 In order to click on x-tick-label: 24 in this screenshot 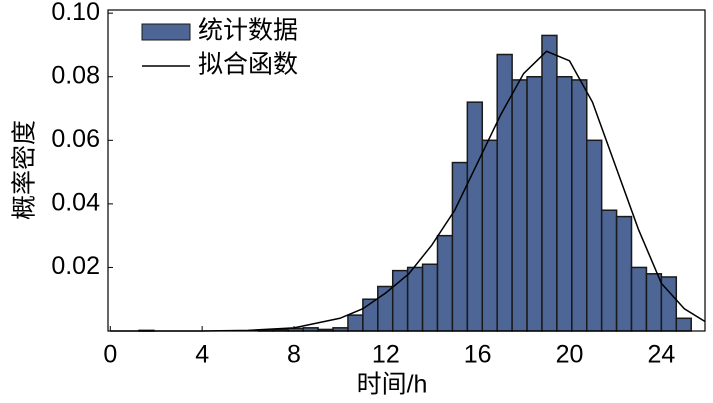, I will do `click(661, 355)`.